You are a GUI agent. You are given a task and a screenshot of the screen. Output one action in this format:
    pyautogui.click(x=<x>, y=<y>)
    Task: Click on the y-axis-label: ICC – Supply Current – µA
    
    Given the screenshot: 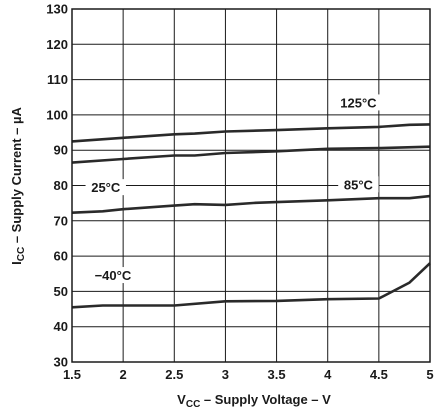 What is the action you would take?
    pyautogui.click(x=18, y=186)
    